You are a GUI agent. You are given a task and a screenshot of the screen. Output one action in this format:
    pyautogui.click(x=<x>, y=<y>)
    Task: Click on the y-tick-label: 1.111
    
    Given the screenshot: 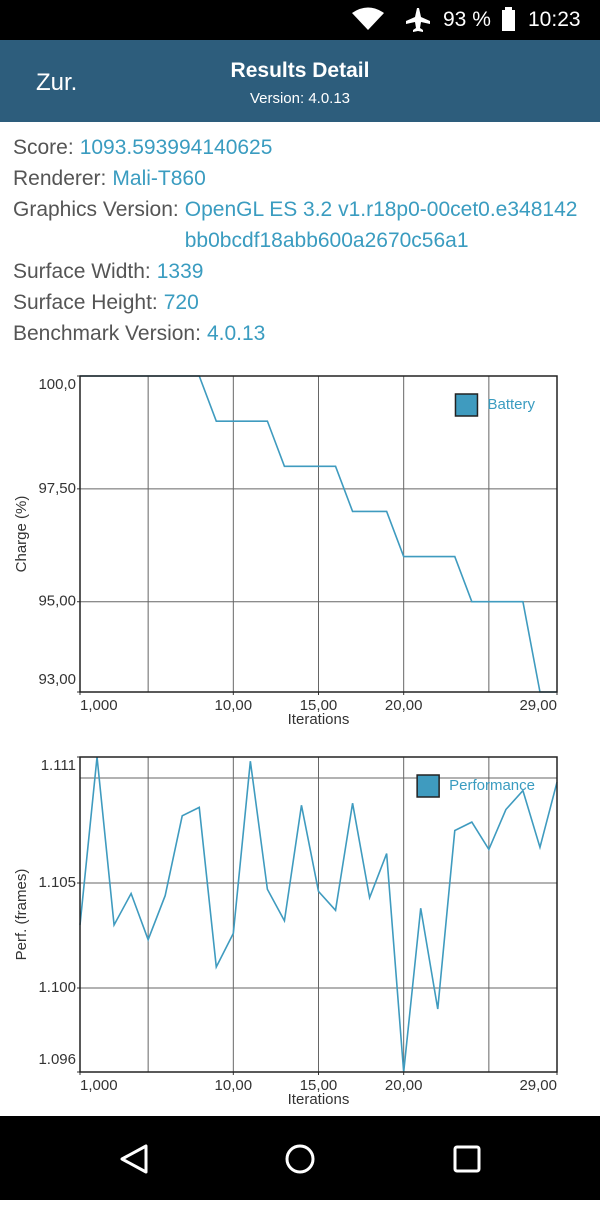 What is the action you would take?
    pyautogui.click(x=58, y=765)
    